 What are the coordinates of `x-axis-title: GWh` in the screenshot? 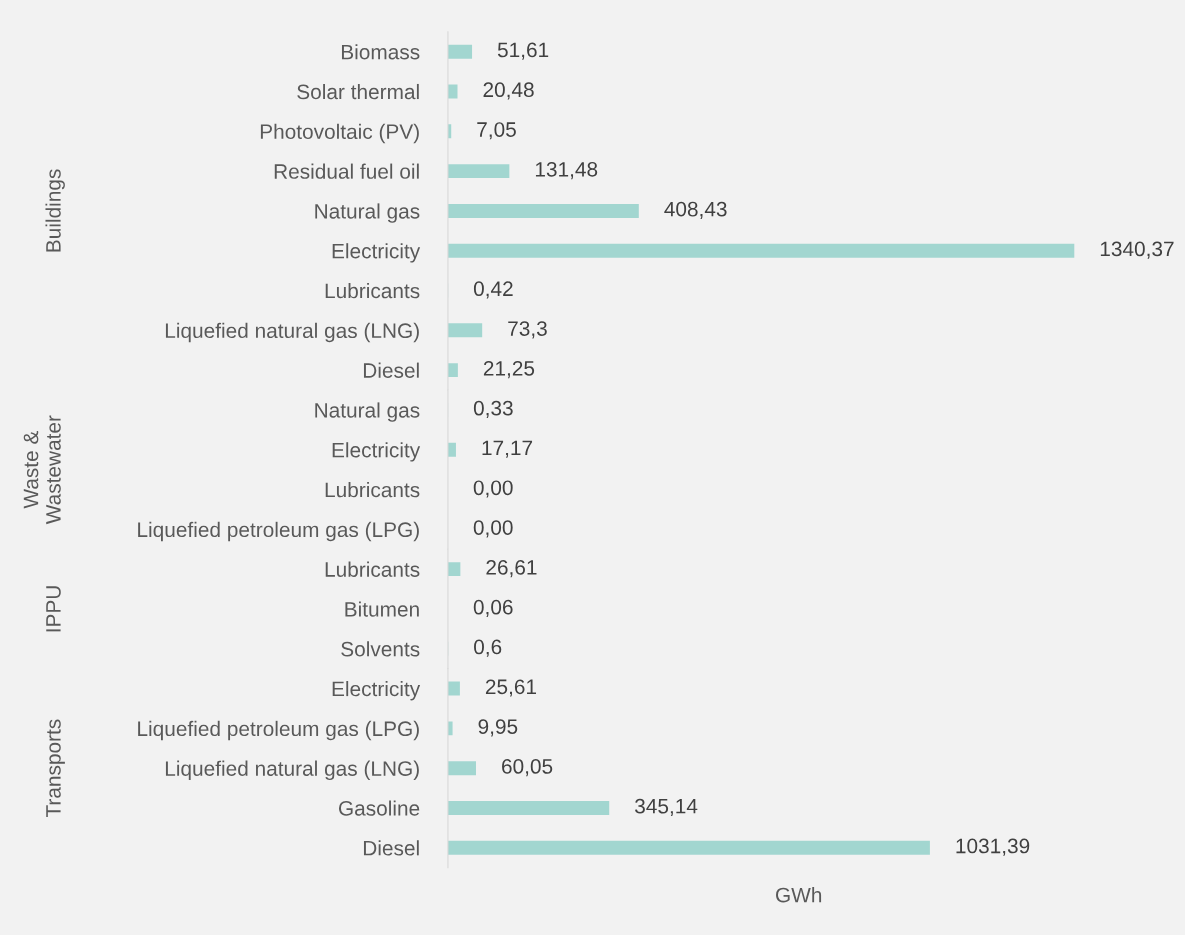 It's located at (799, 895).